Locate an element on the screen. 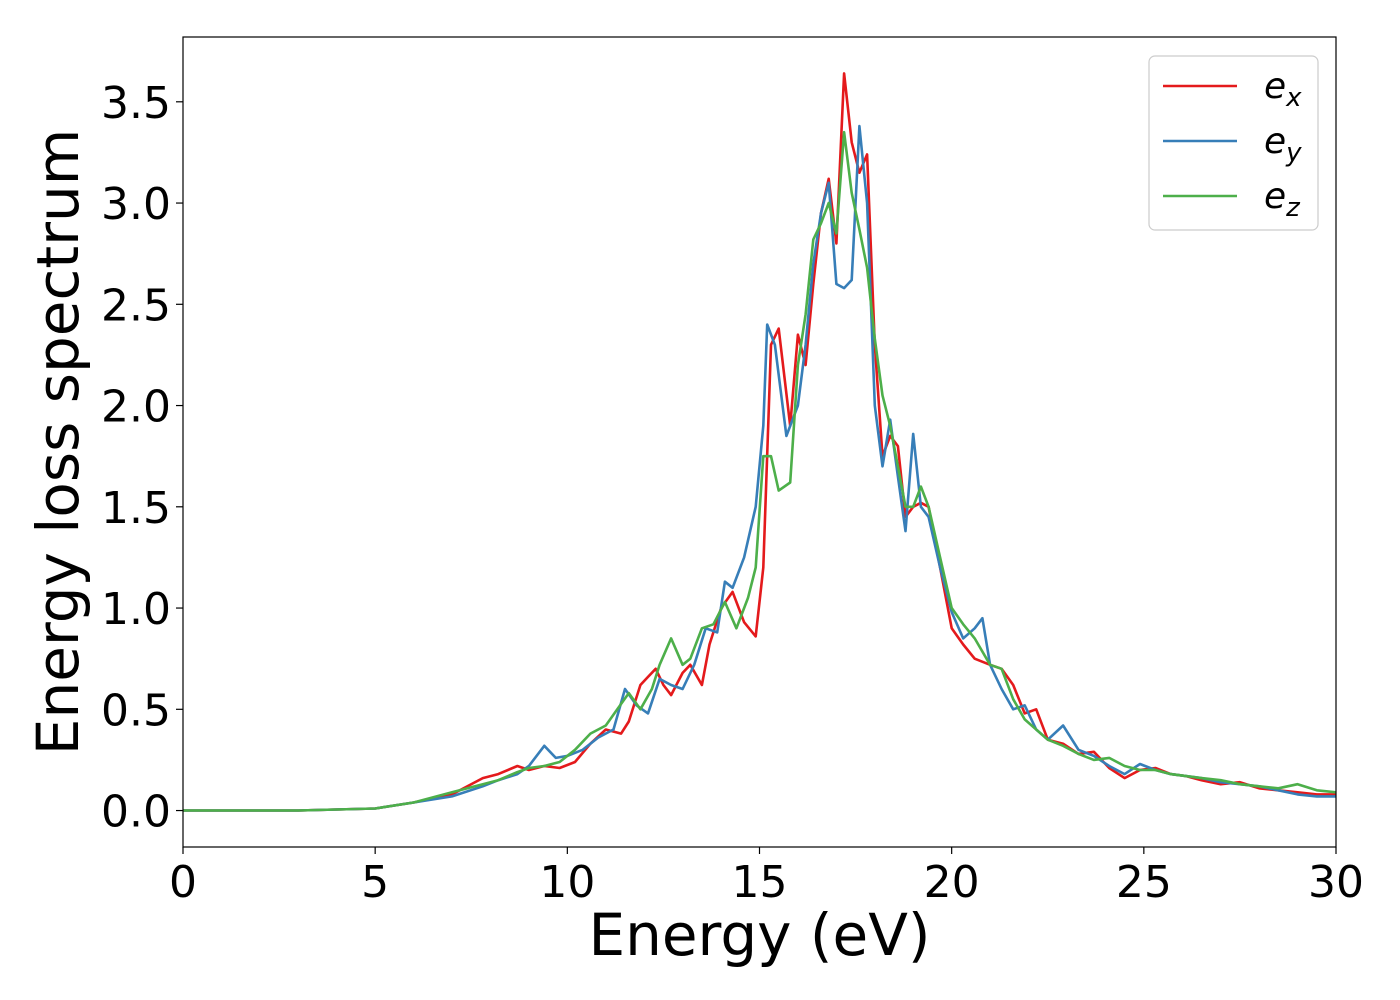  y-tick-label: 0.0 is located at coordinates (136, 812).